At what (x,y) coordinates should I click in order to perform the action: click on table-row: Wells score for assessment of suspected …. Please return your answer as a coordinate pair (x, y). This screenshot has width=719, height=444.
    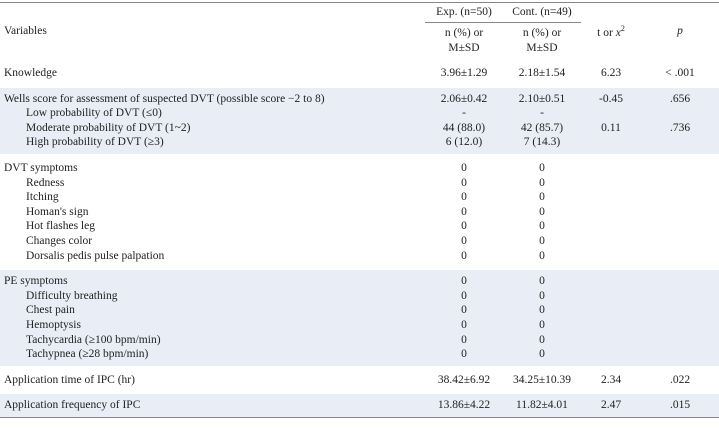
    Looking at the image, I should click on (359, 95).